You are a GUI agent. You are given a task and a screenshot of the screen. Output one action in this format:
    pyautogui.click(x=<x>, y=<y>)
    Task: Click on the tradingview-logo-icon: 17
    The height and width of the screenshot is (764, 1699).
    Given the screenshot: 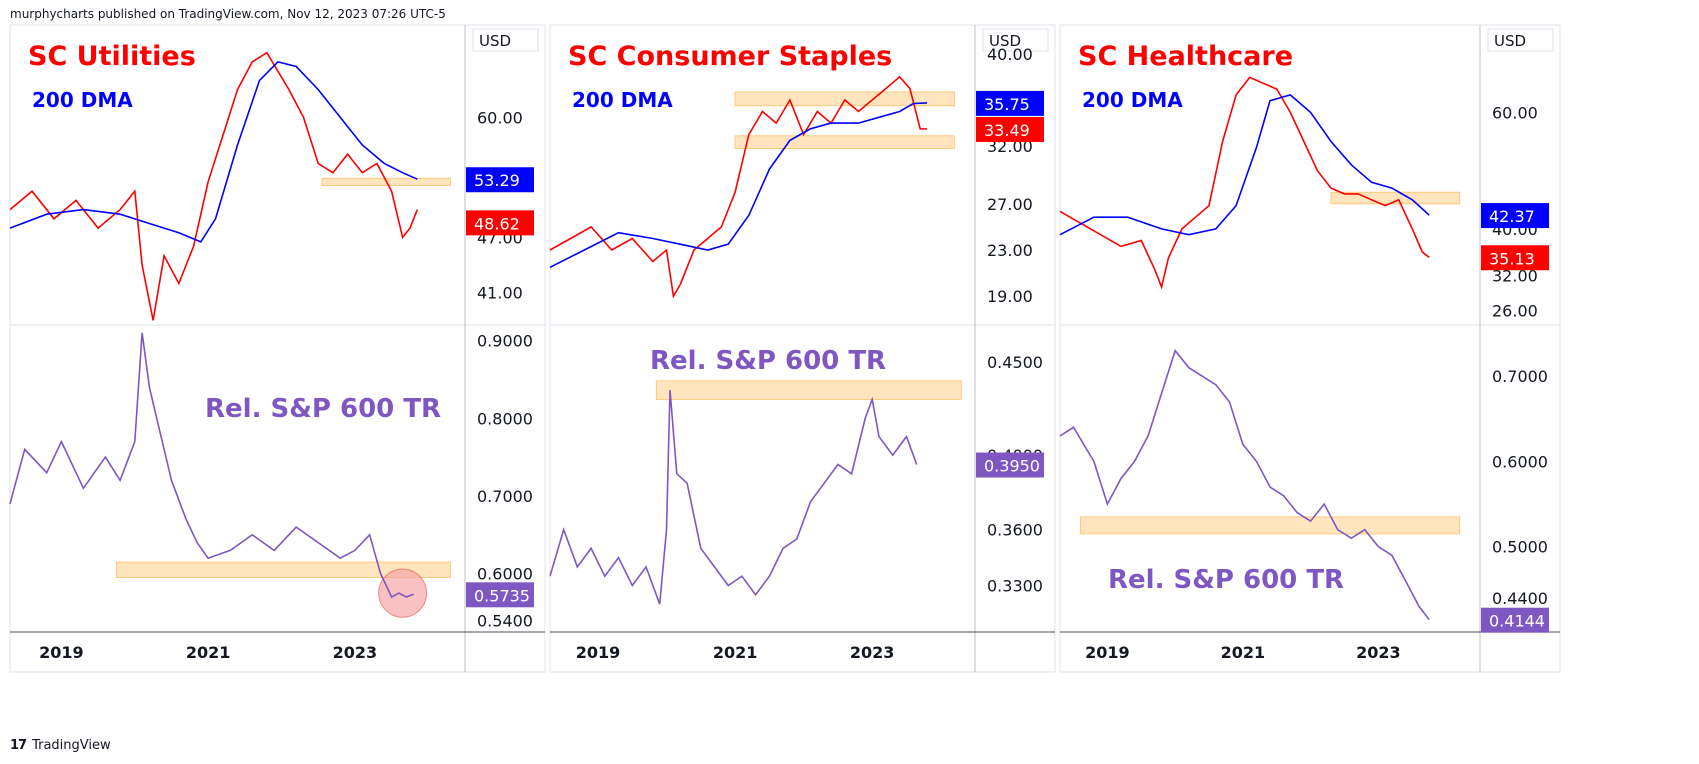 What is the action you would take?
    pyautogui.click(x=18, y=745)
    